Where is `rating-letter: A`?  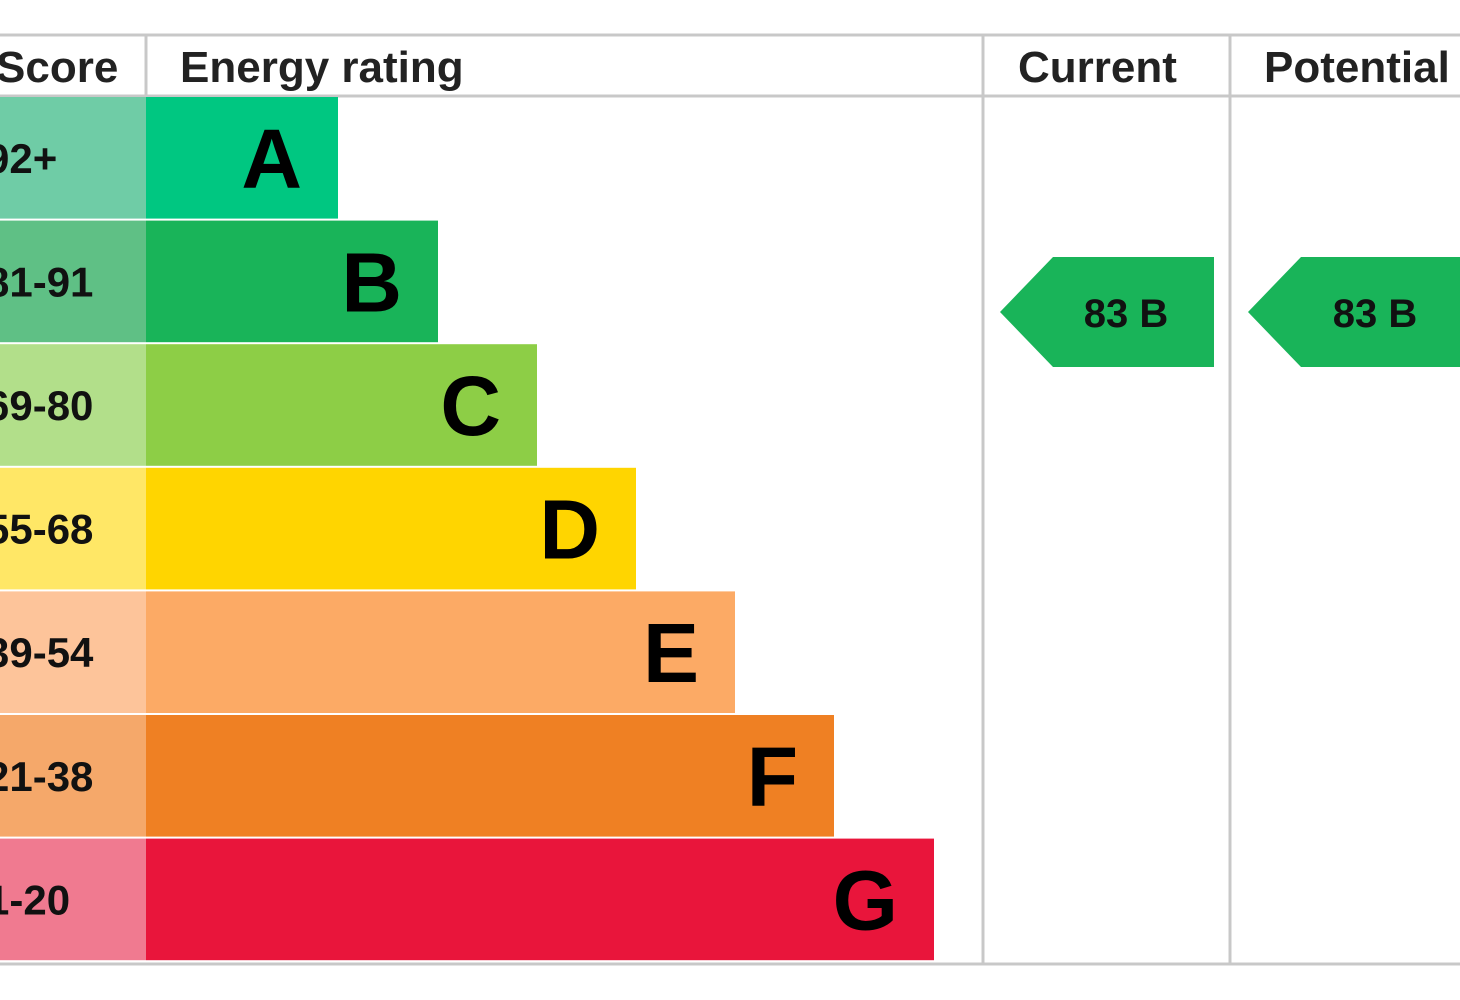
rating-letter: A is located at coordinates (271, 159).